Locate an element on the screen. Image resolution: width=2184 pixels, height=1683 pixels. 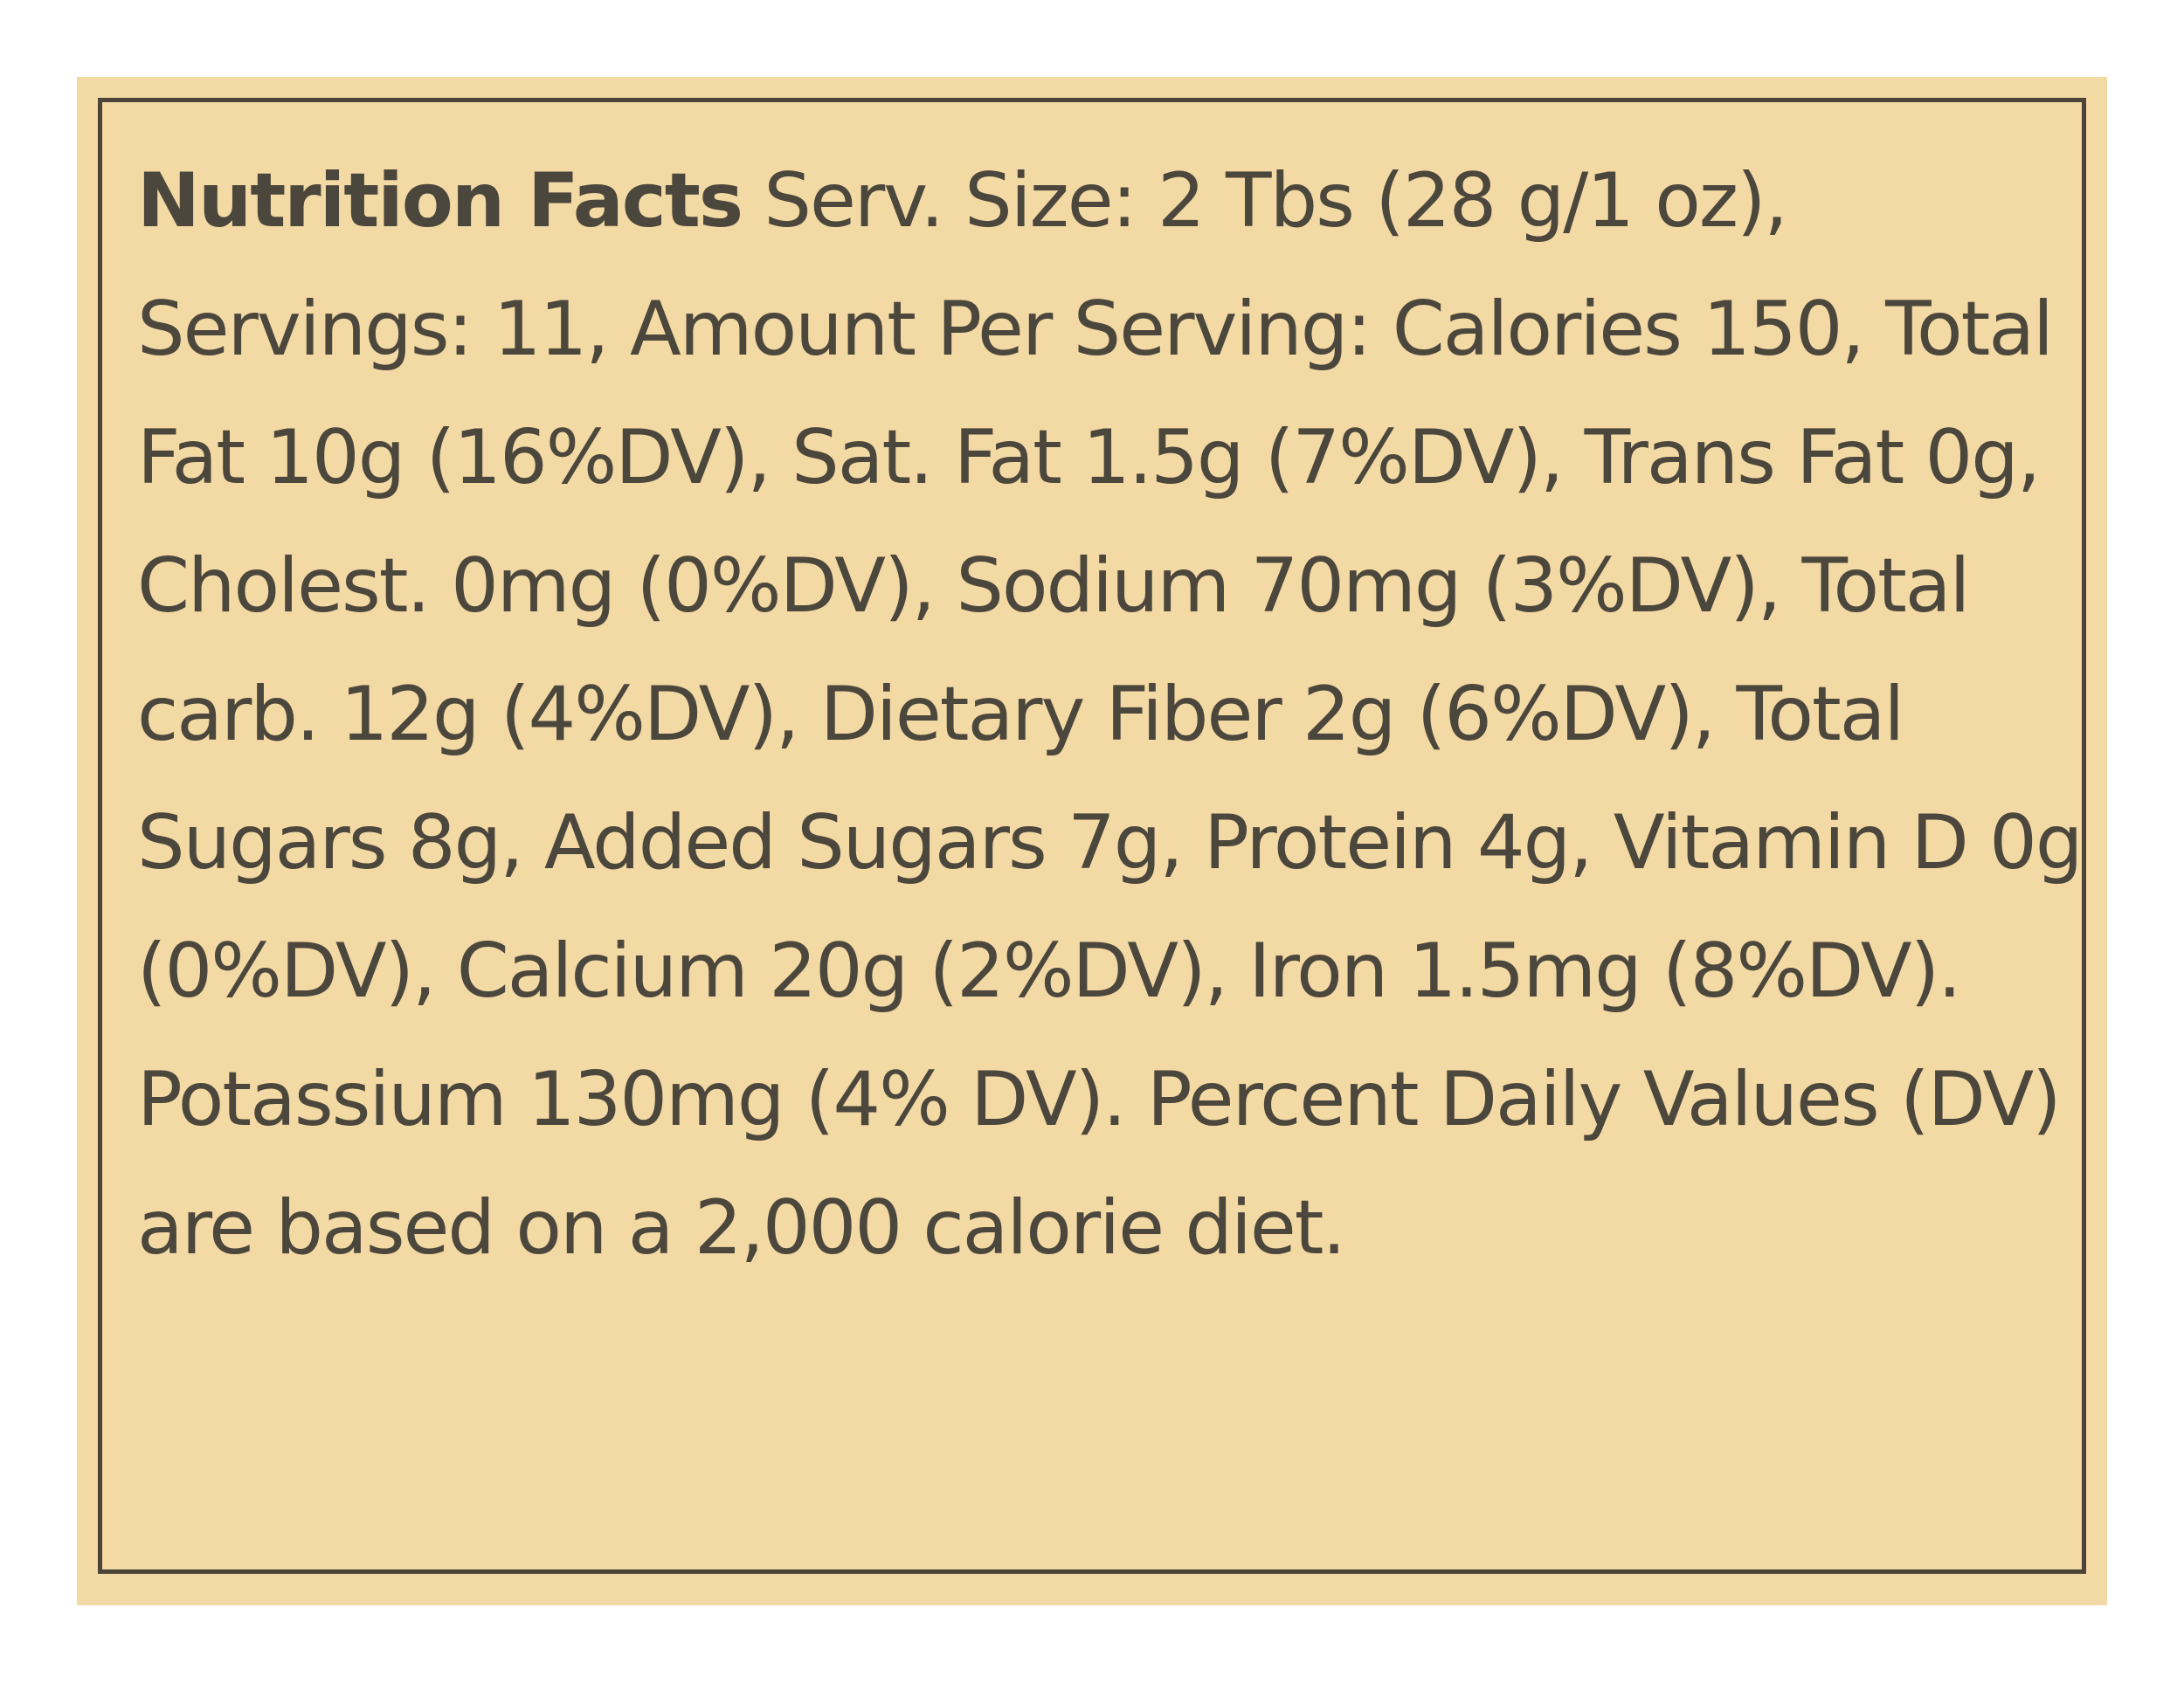
nutrition-facts-heading: Nutrition Facts is located at coordinates (440, 201).